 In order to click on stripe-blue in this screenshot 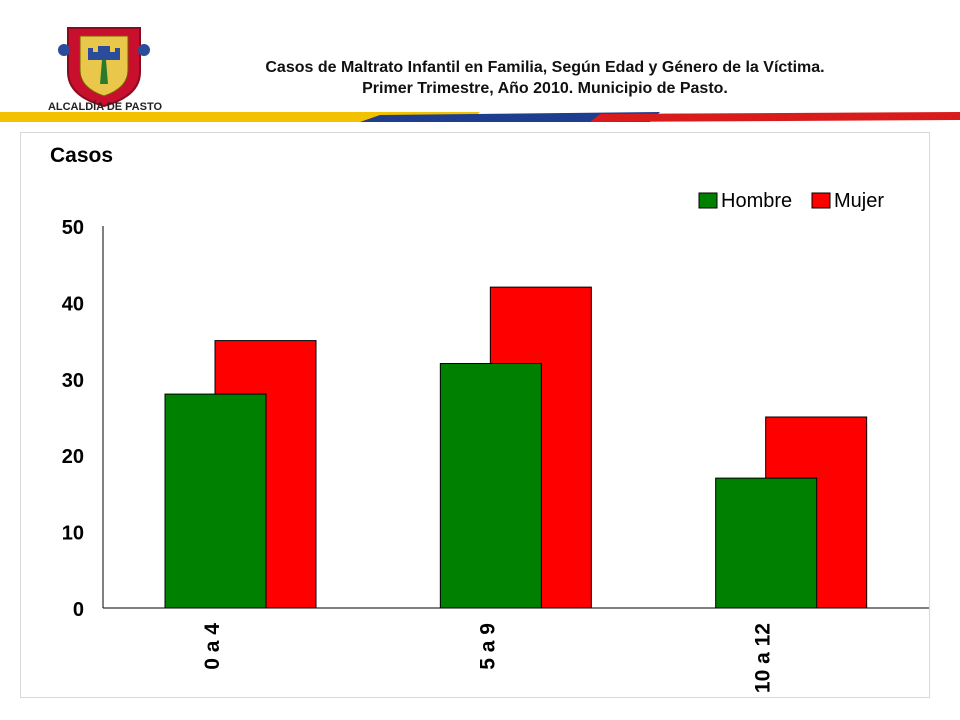, I will do `click(510, 117)`.